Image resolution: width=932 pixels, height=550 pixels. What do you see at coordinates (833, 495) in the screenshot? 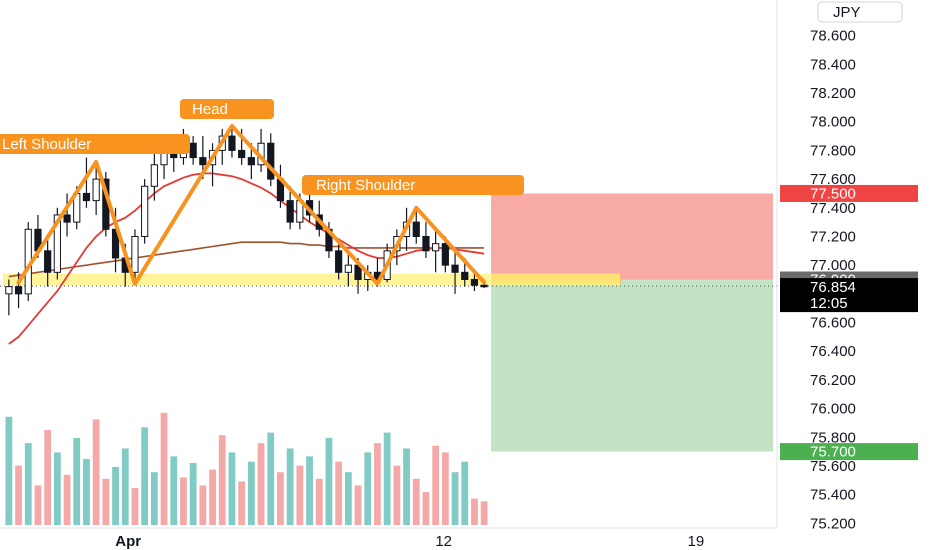
I see `price-tick-label: 75.400` at bounding box center [833, 495].